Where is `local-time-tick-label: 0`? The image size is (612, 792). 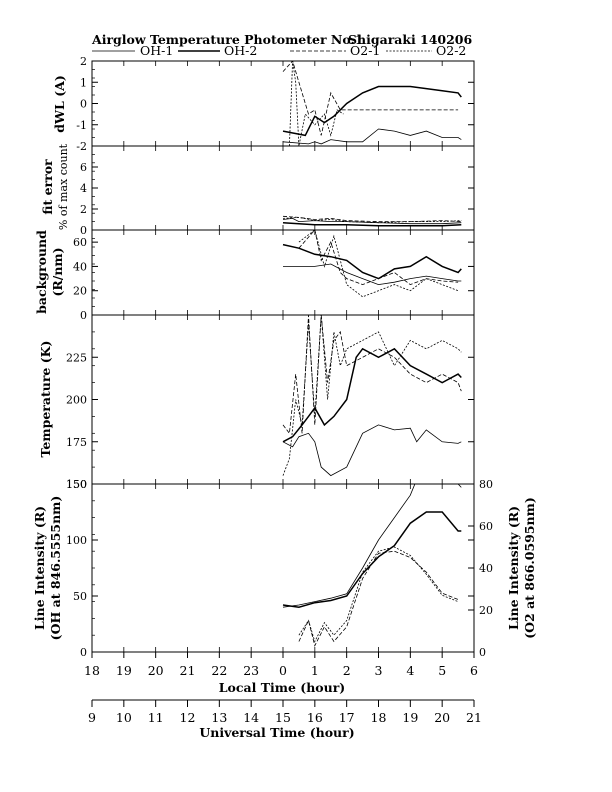 local-time-tick-label: 0 is located at coordinates (283, 670).